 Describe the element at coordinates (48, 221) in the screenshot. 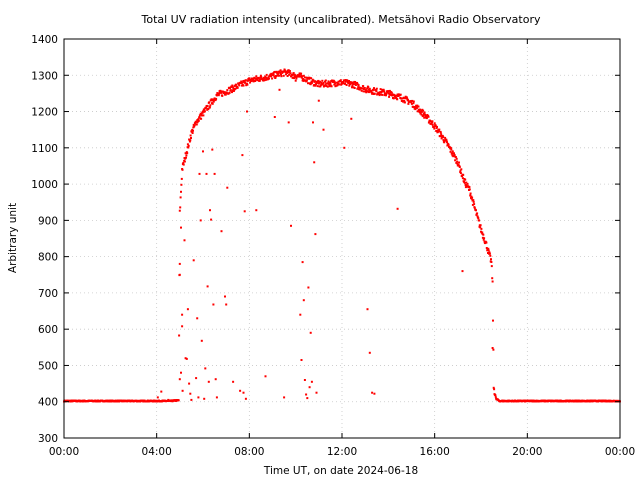

I see `y-tick-label: 900` at that location.